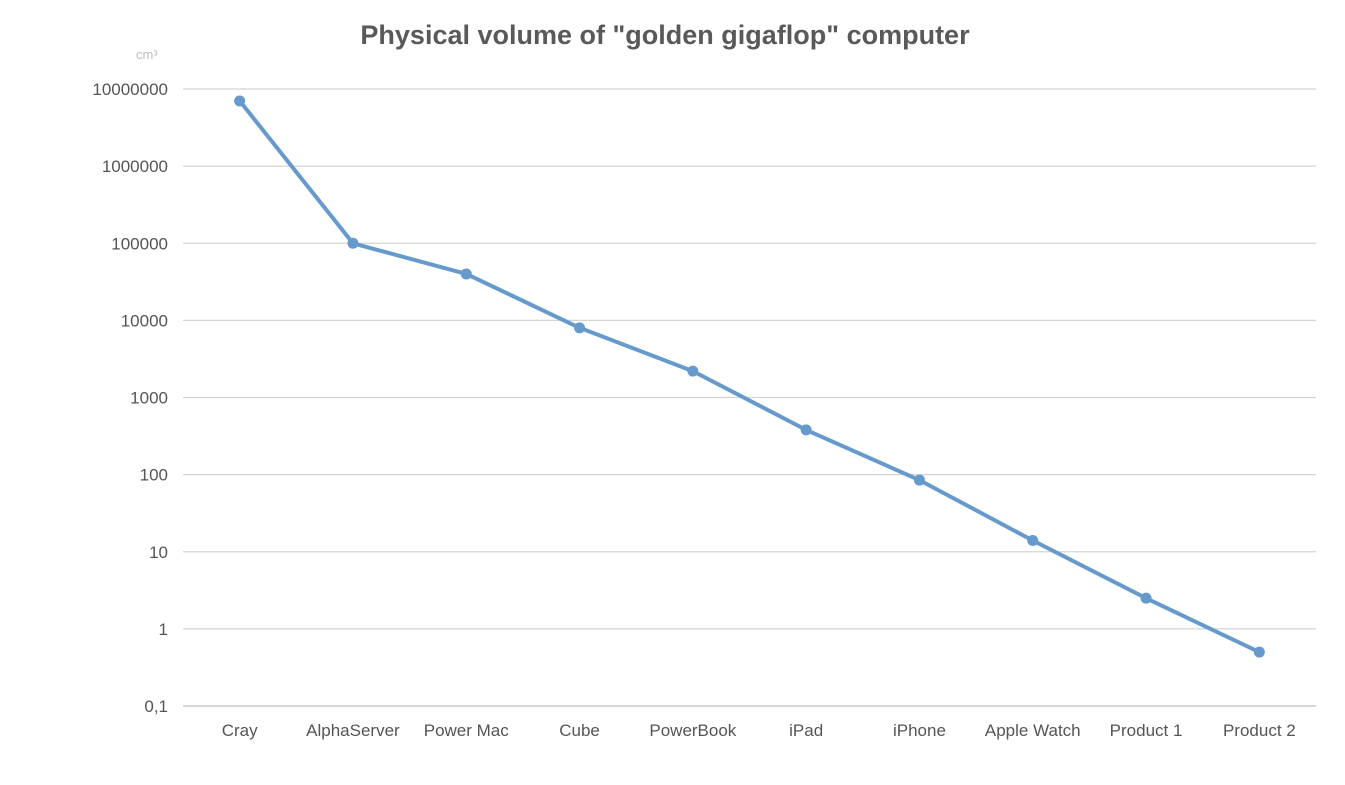  Describe the element at coordinates (156, 706) in the screenshot. I see `y-tick-label: 0,1` at that location.